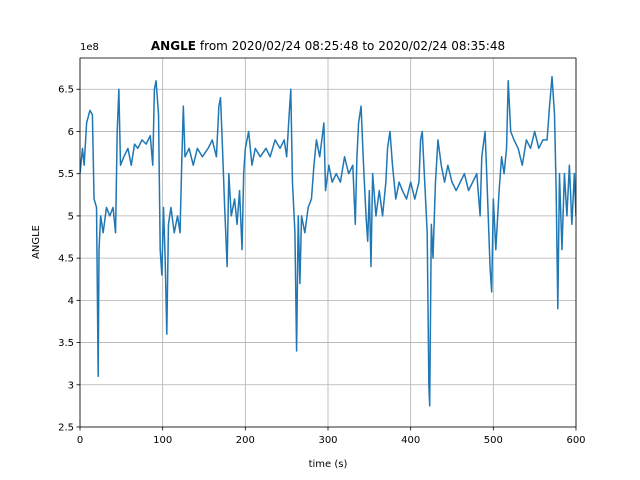  I want to click on x-tick-label: 100, so click(162, 440).